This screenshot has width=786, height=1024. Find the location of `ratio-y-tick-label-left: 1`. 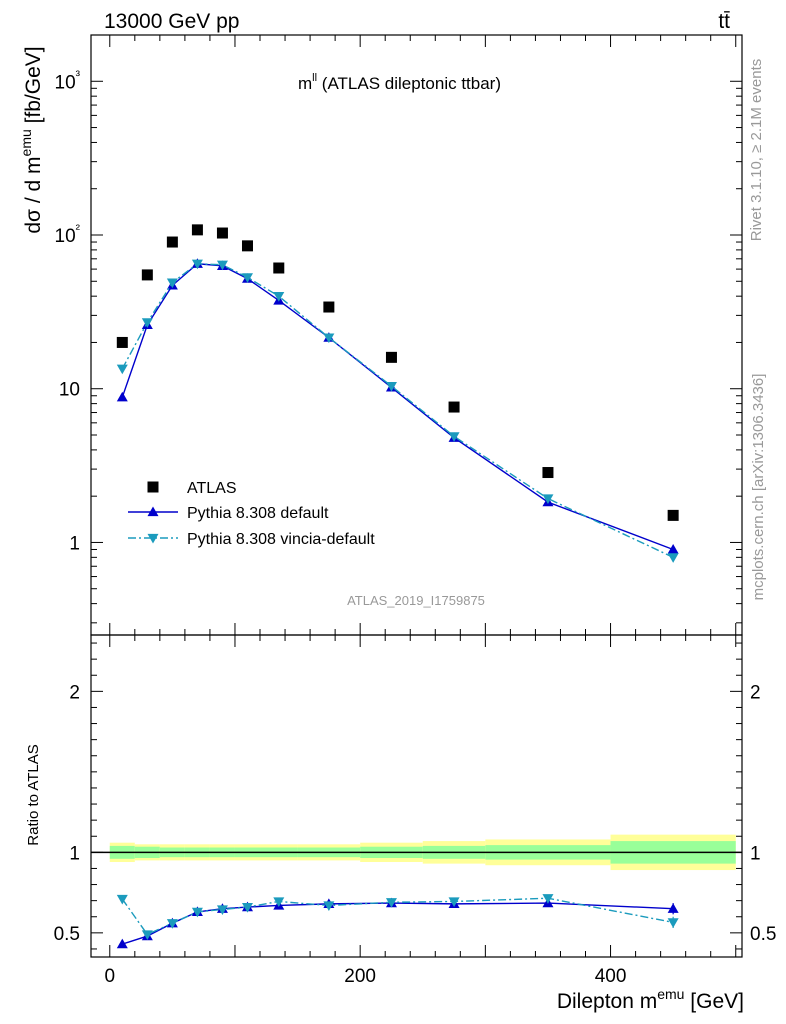

ratio-y-tick-label-left: 1 is located at coordinates (74, 853).